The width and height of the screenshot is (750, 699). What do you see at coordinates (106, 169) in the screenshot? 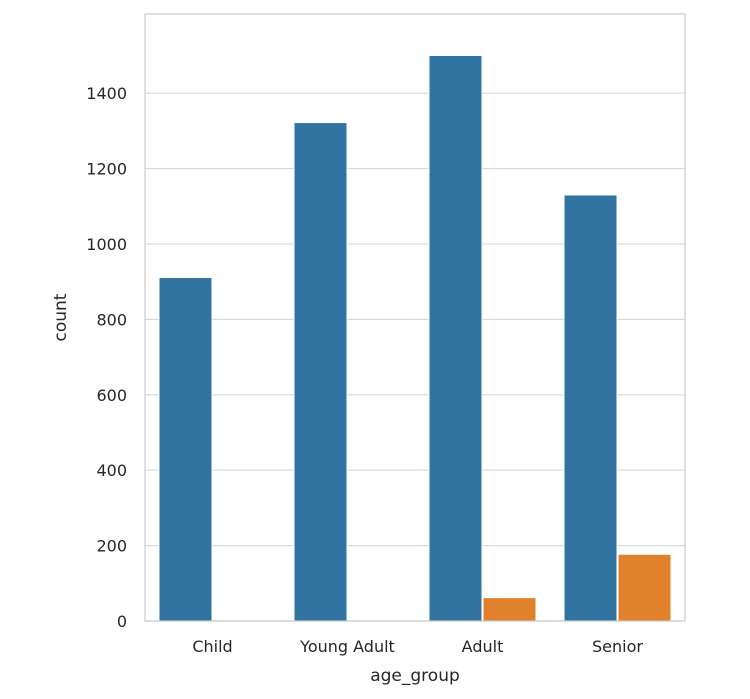
I see `y-tick-label: 1200` at bounding box center [106, 169].